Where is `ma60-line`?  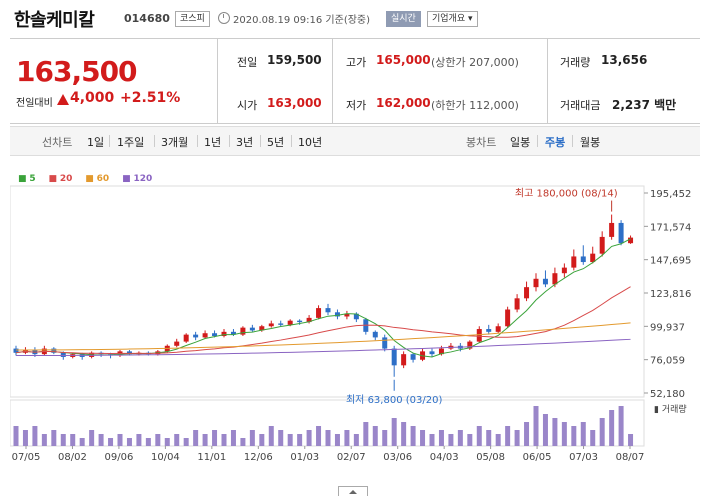
ma60-line is located at coordinates (323, 336).